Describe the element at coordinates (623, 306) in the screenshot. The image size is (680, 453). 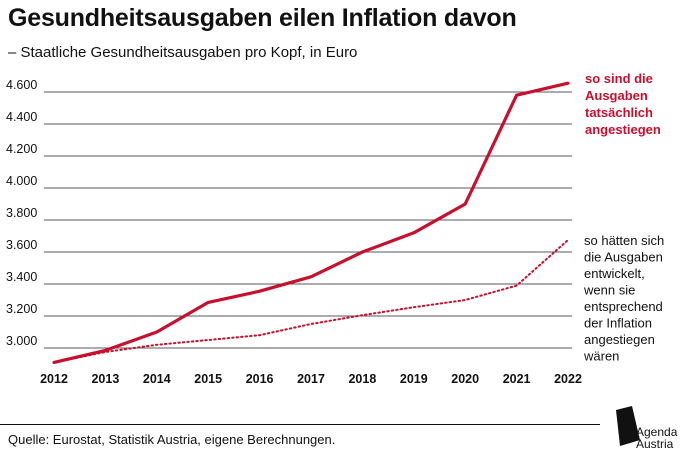
I see `annotation-line: entsprechend` at that location.